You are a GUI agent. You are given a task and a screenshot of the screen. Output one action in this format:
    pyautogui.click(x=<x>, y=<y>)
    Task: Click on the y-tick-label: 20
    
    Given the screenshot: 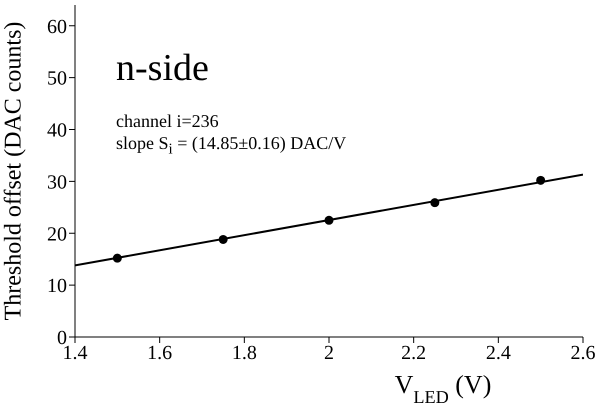 What is the action you would take?
    pyautogui.click(x=57, y=234)
    